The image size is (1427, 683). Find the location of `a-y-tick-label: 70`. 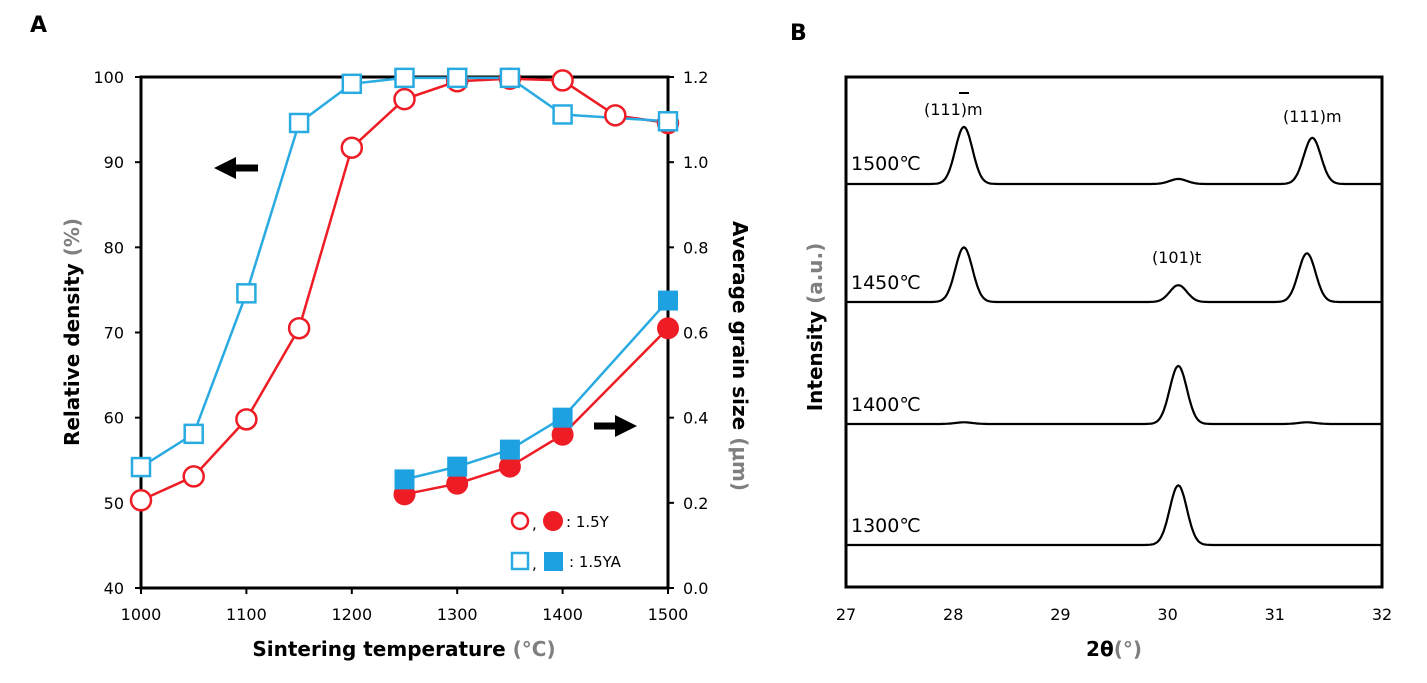

a-y-tick-label: 70 is located at coordinates (114, 333).